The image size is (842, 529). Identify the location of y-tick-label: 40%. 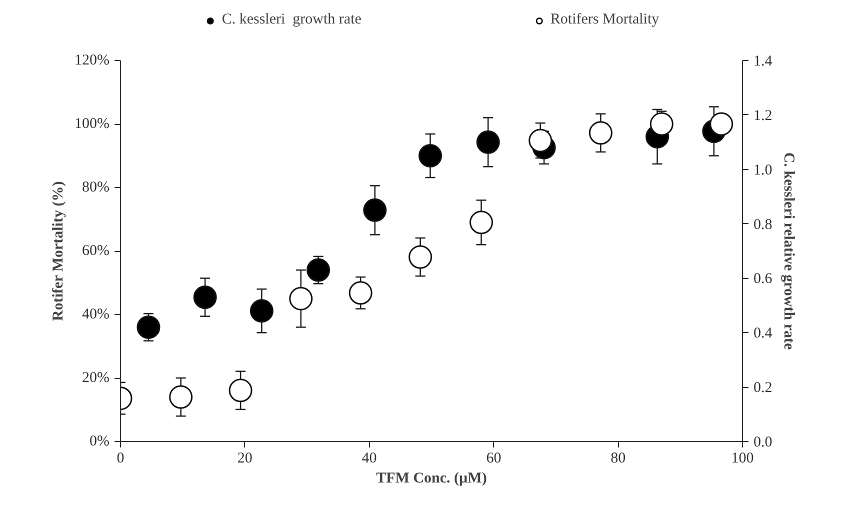
(96, 314).